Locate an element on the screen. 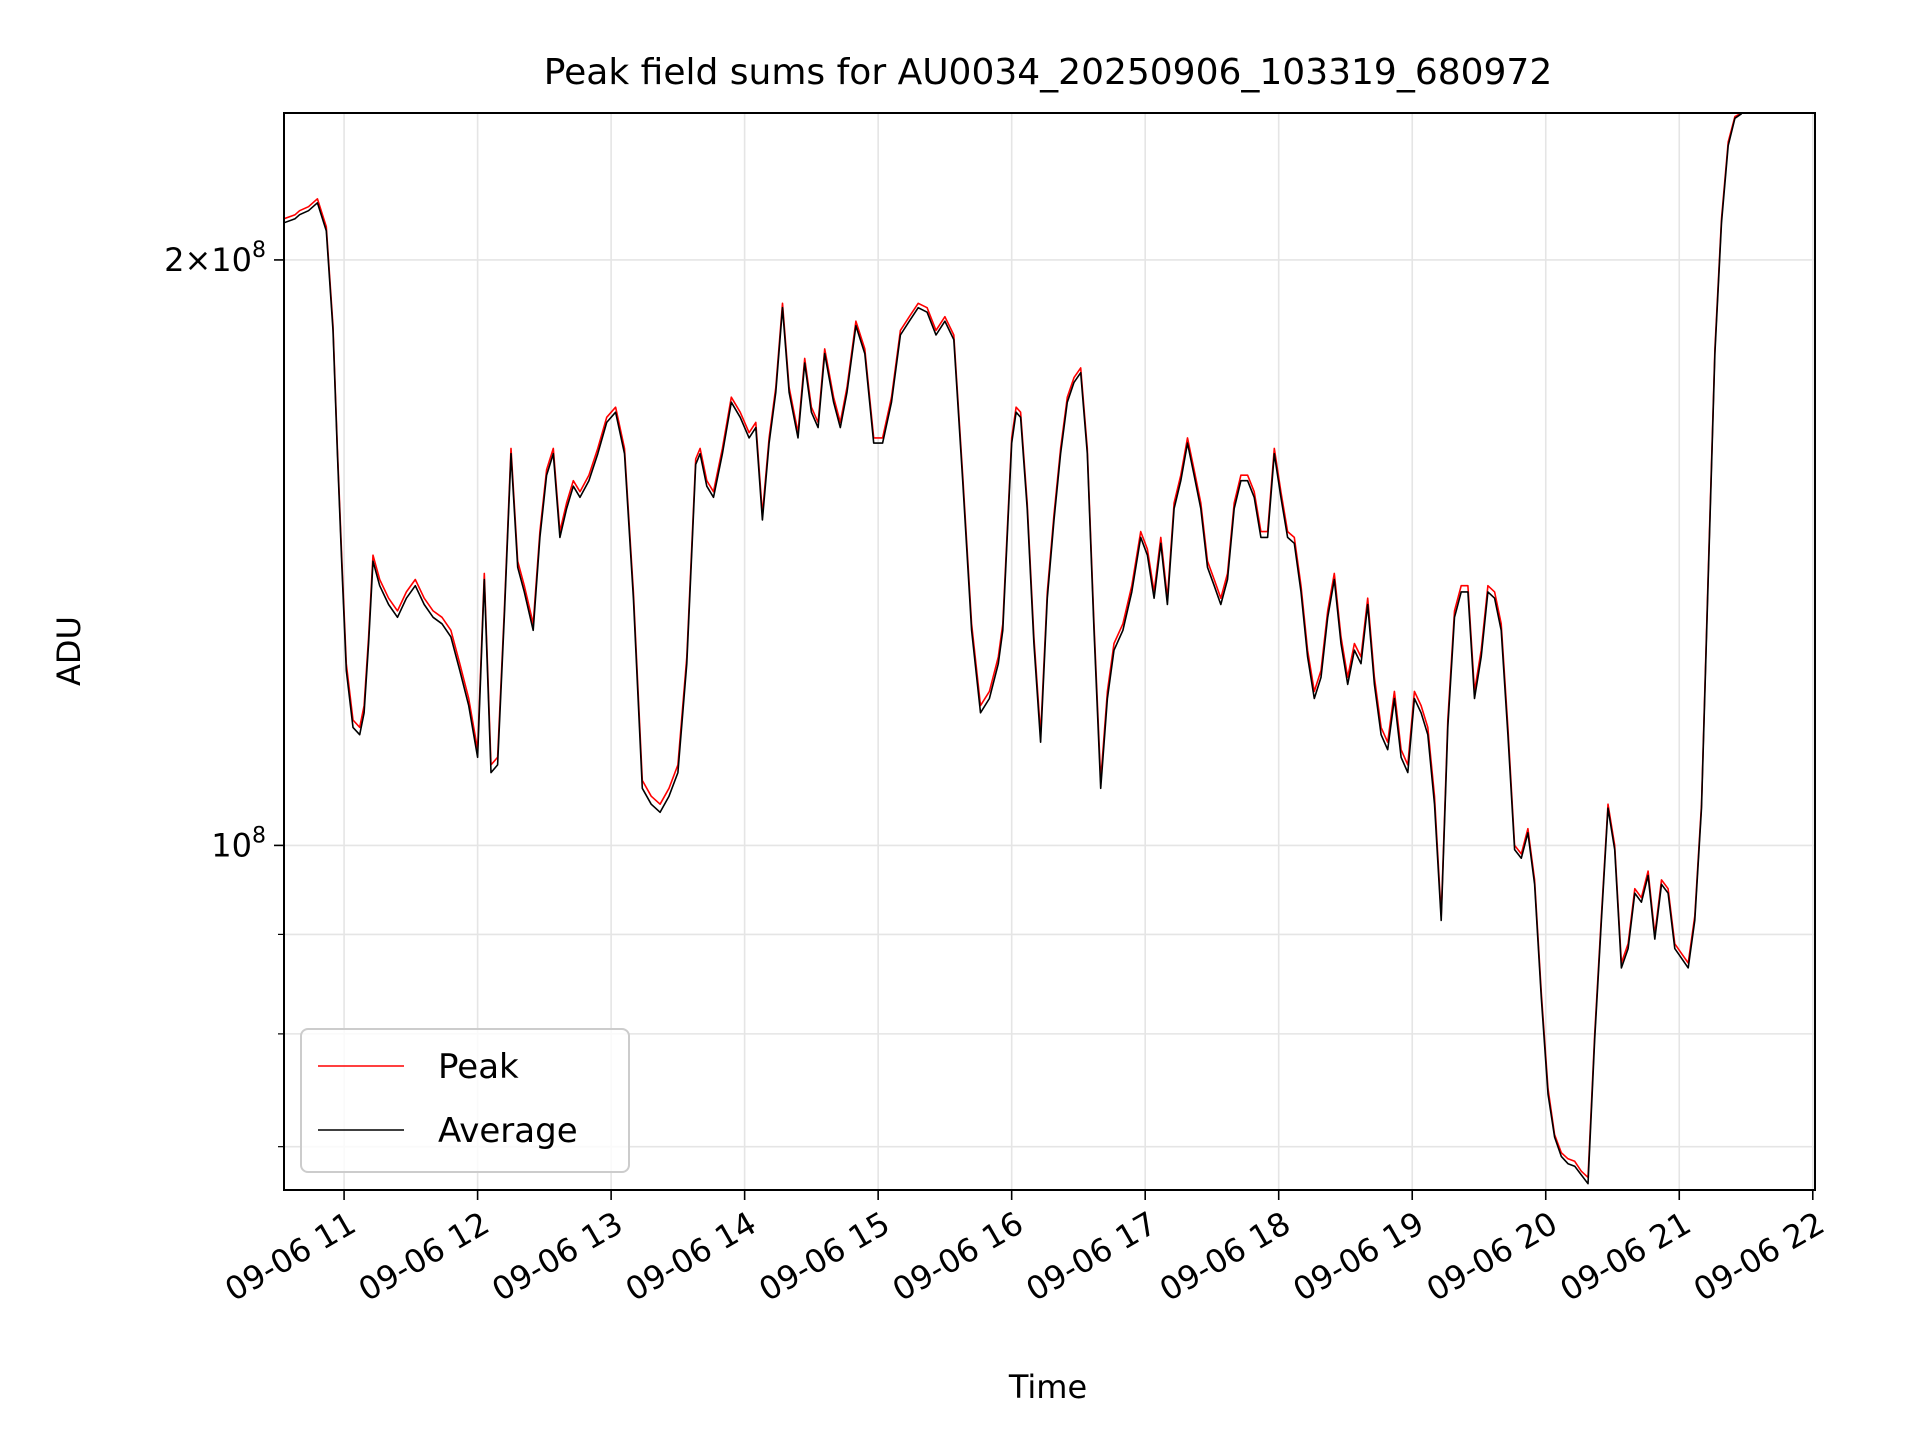  x-axis-label: Time is located at coordinates (1047, 1387).